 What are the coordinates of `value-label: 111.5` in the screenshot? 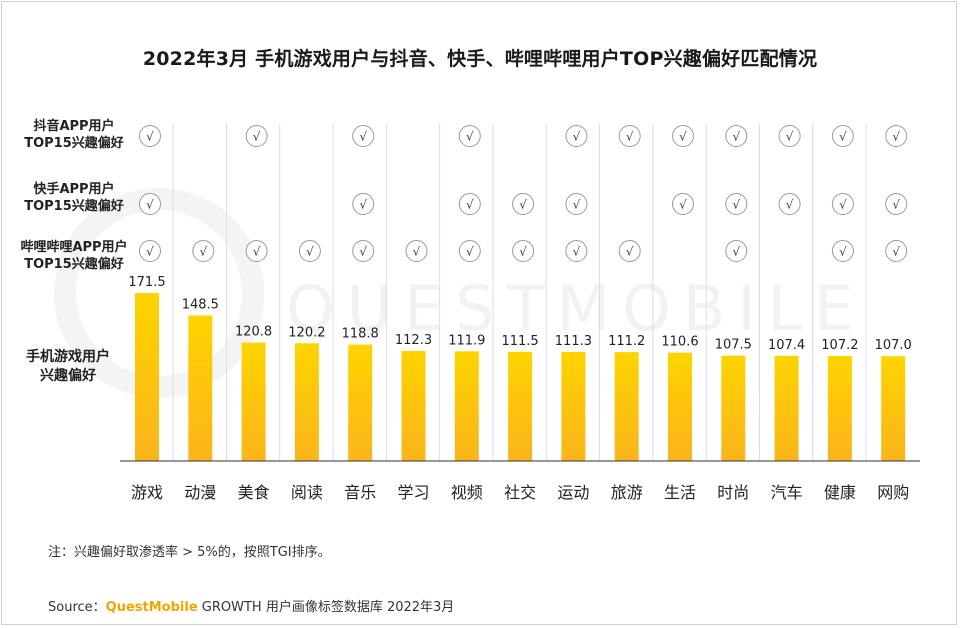 It's located at (519, 341).